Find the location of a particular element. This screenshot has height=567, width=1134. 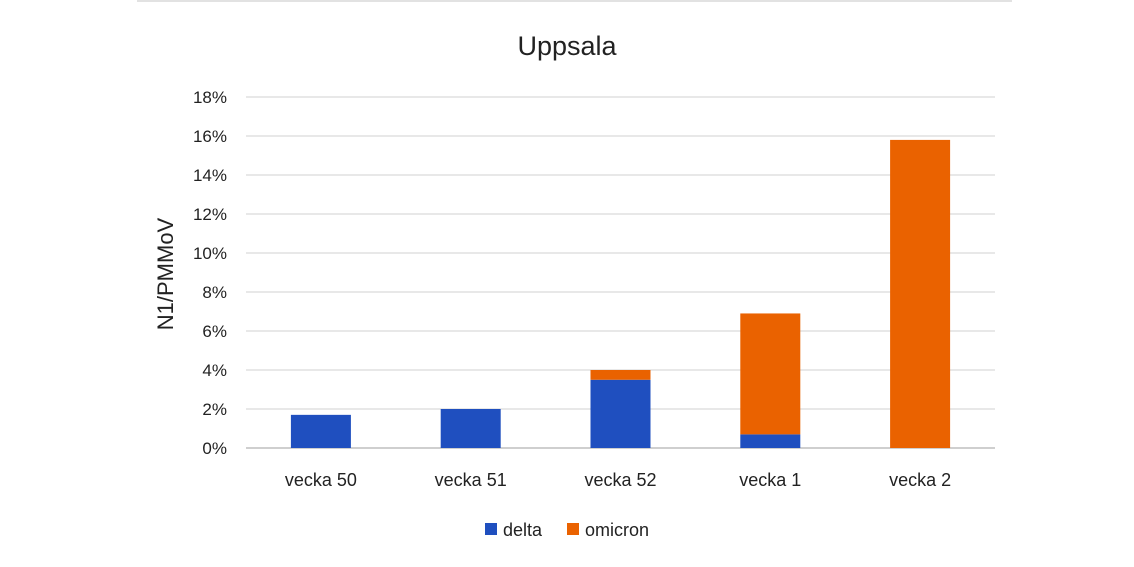

y-tick-label: 12% is located at coordinates (210, 214).